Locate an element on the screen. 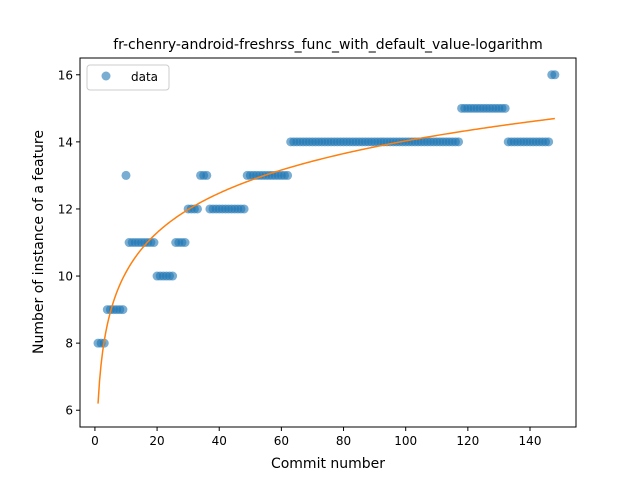  x-tick-label: 100 is located at coordinates (405, 441).